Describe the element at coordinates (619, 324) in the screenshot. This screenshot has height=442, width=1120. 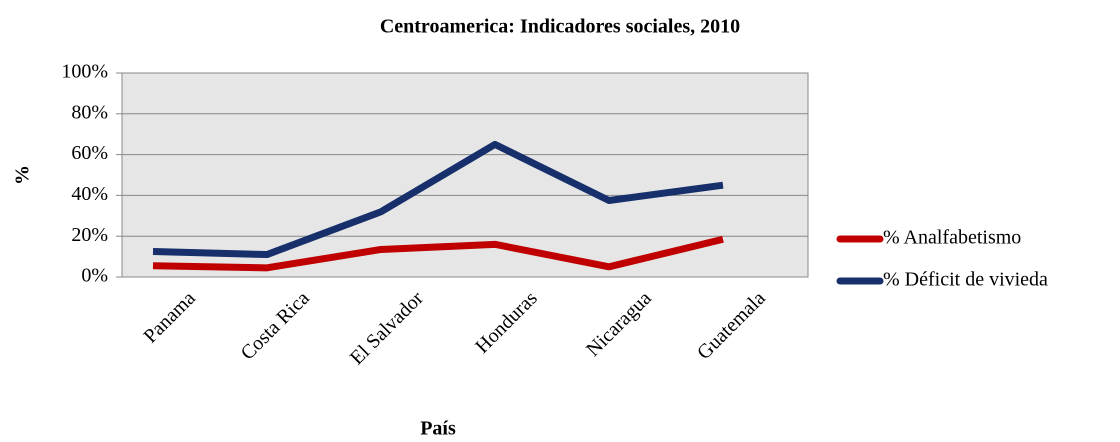
I see `x-tick-label: Nicaragua` at that location.